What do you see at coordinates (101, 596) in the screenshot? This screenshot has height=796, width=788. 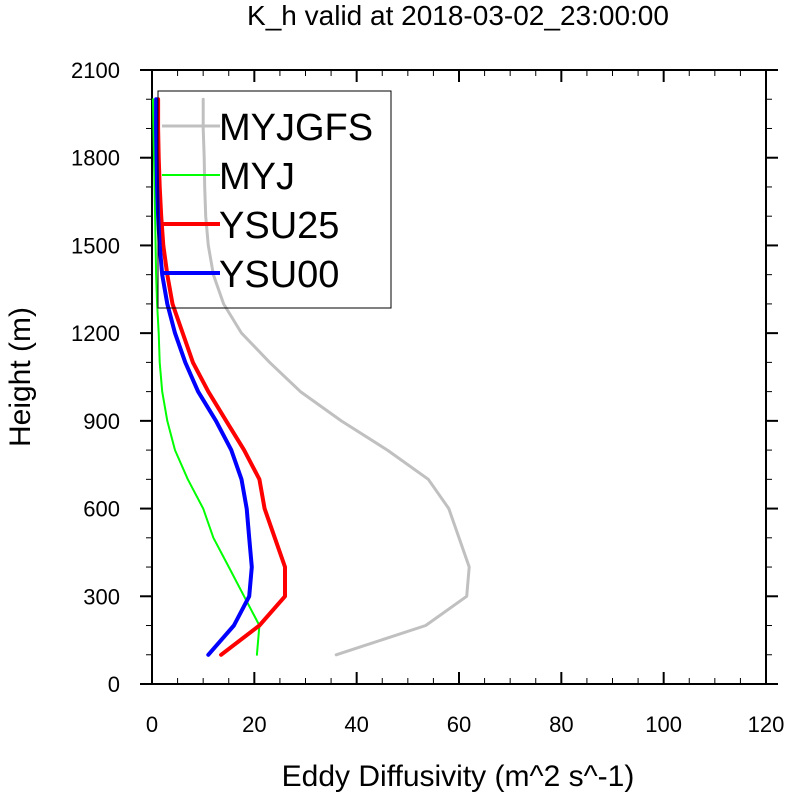 I see `y-tick-label: 300` at bounding box center [101, 596].